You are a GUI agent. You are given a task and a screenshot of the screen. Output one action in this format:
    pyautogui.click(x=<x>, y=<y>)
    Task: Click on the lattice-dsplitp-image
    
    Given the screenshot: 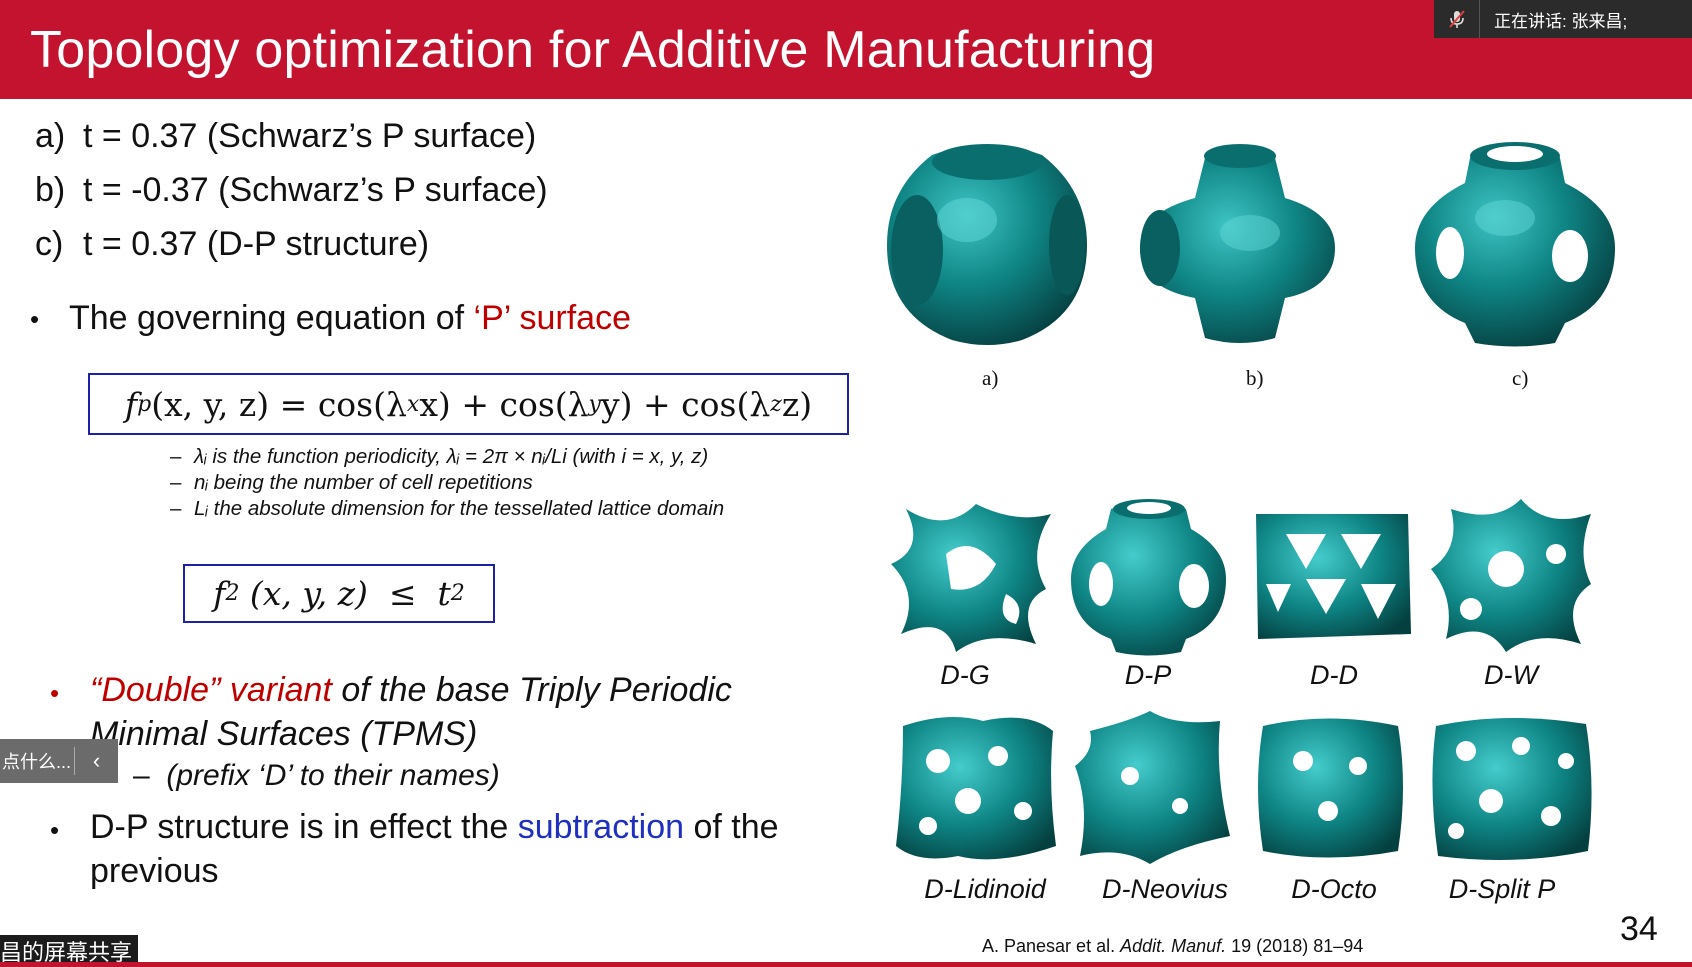 What is the action you would take?
    pyautogui.click(x=1512, y=788)
    